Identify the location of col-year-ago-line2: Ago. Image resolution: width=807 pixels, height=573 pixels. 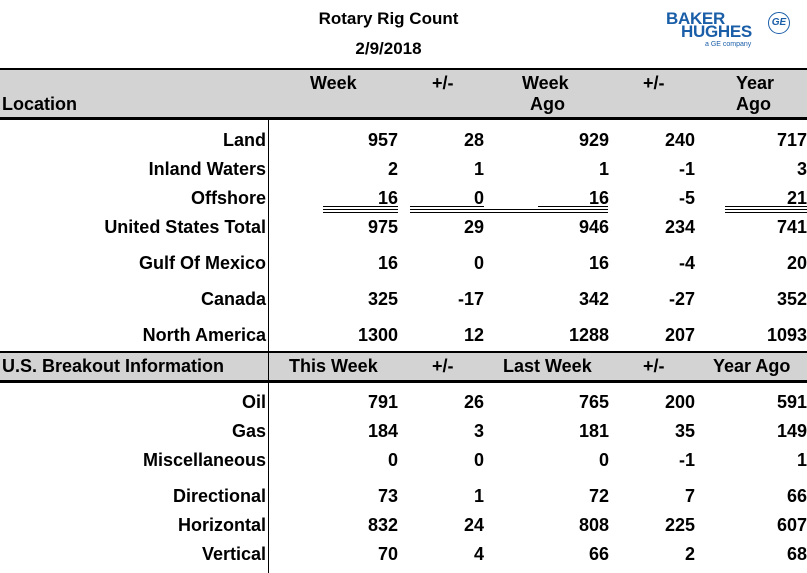
(753, 104).